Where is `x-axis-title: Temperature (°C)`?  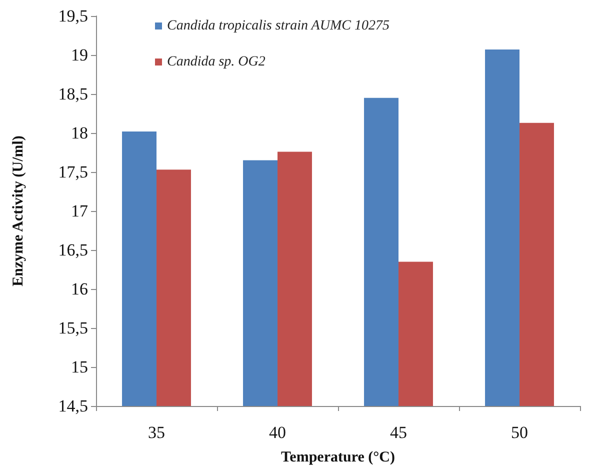
x-axis-title: Temperature (°C) is located at coordinates (338, 458).